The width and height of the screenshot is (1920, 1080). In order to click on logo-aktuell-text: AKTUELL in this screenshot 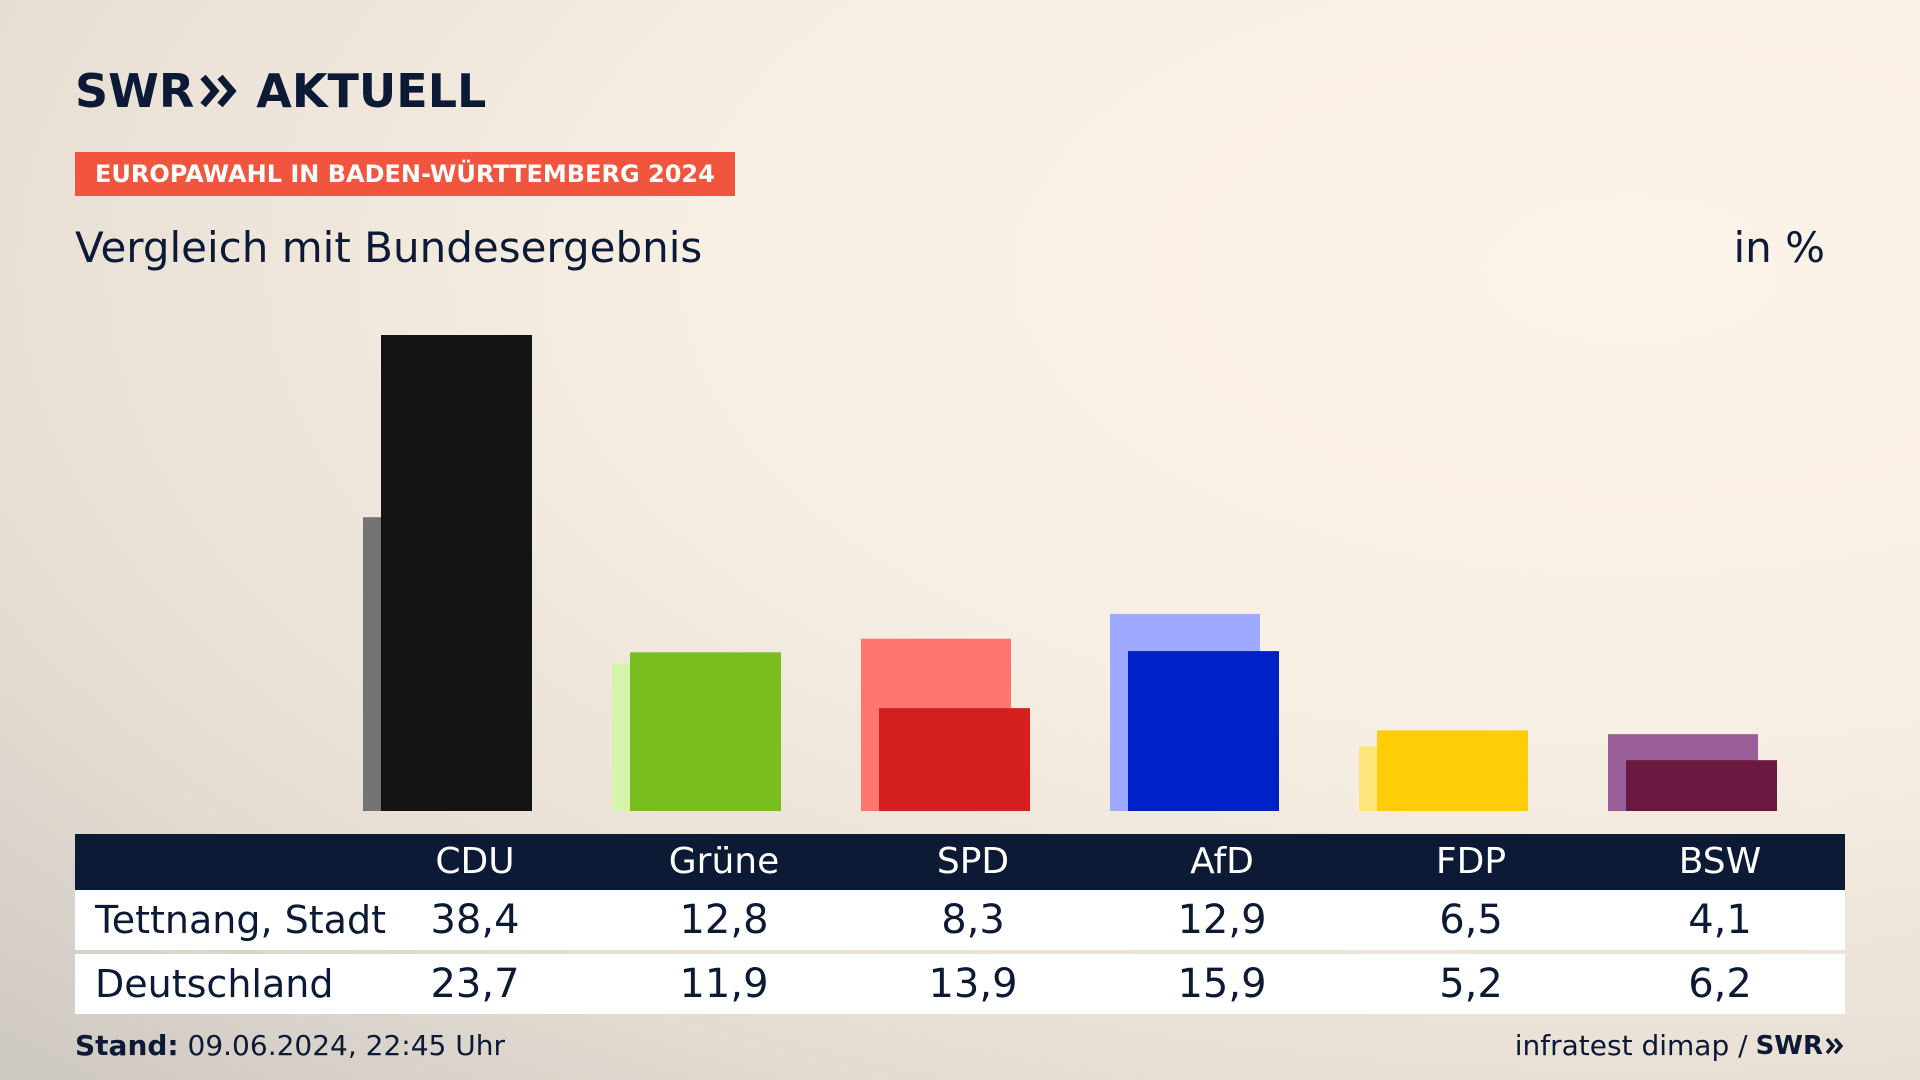, I will do `click(371, 91)`.